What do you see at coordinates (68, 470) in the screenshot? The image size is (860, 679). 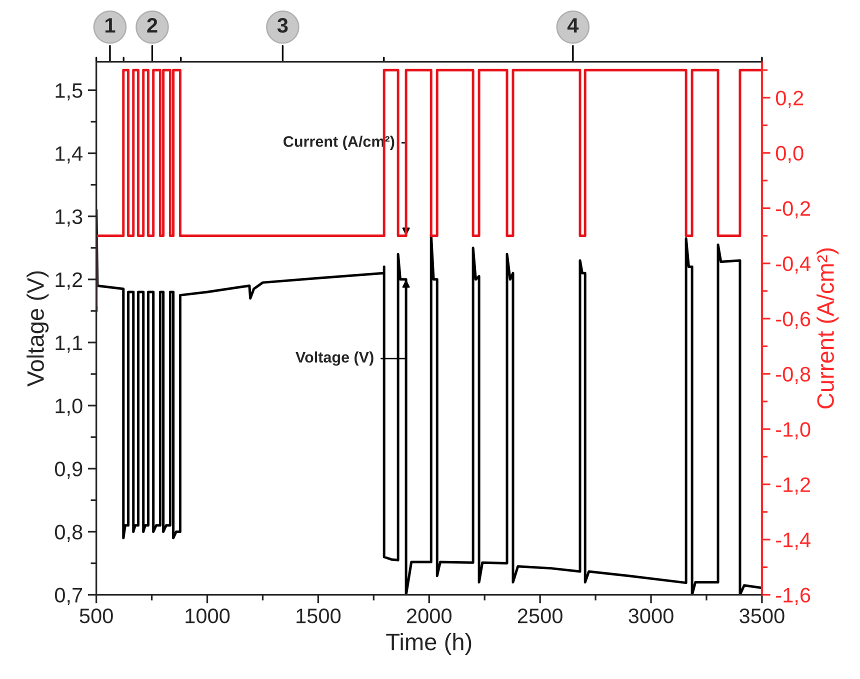 I see `y-tick-label: 0,9` at bounding box center [68, 470].